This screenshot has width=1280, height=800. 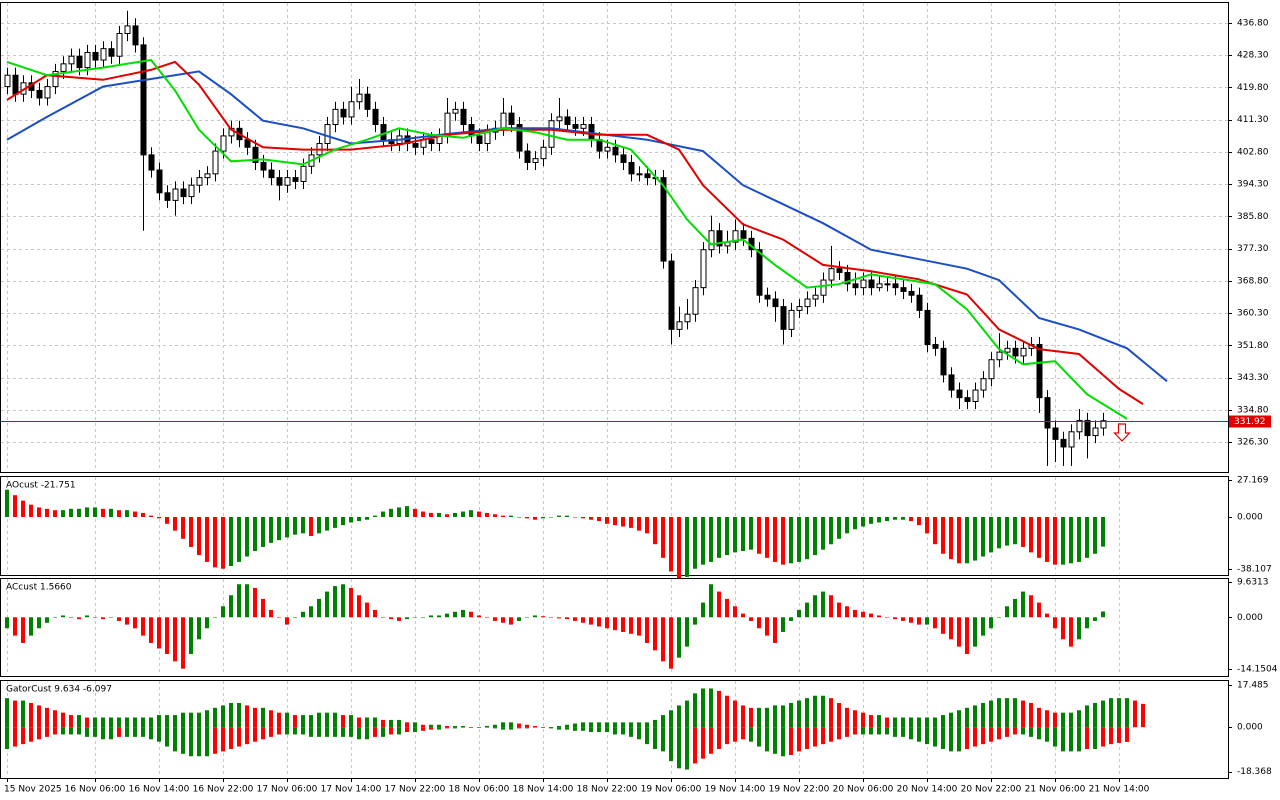 I want to click on pane-title: AOcust -21.751, so click(x=41, y=486).